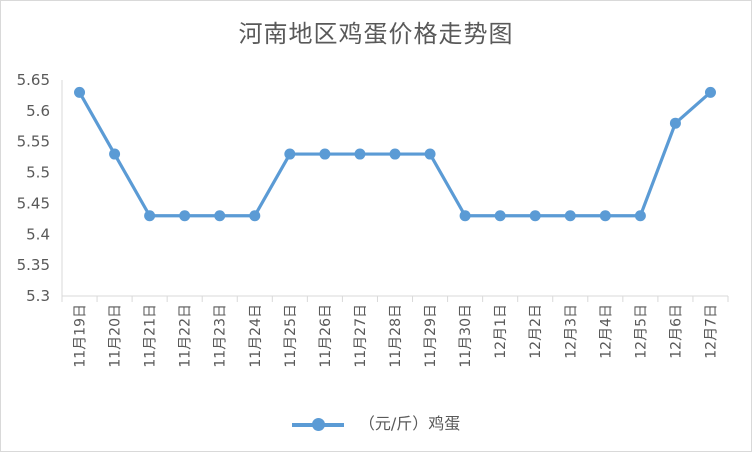 The height and width of the screenshot is (452, 752). Describe the element at coordinates (151, 336) in the screenshot. I see `x-tick-label: 11月21日` at that location.